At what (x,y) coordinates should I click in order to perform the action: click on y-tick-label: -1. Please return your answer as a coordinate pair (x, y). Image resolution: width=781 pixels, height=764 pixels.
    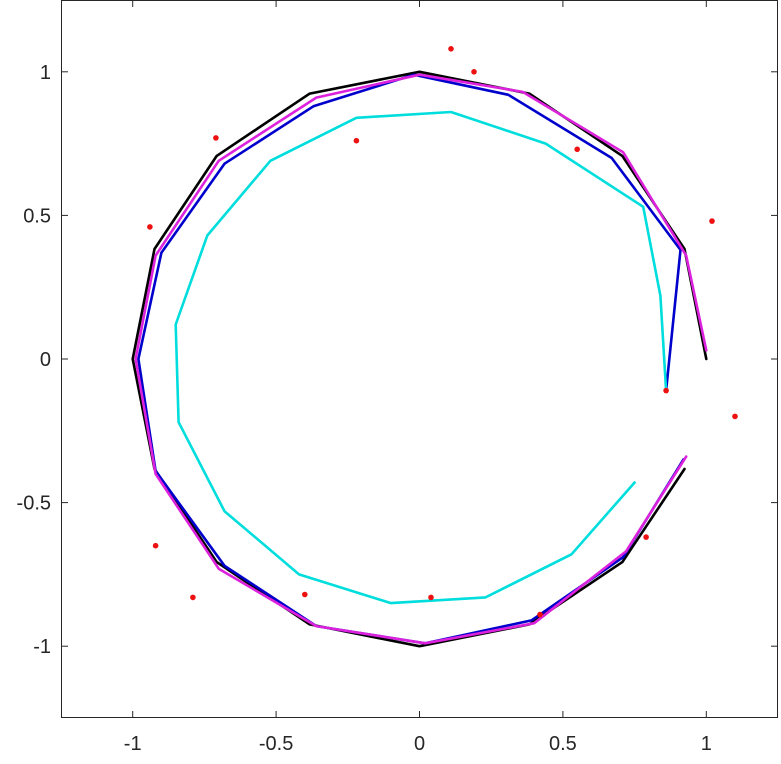
    Looking at the image, I should click on (42, 647).